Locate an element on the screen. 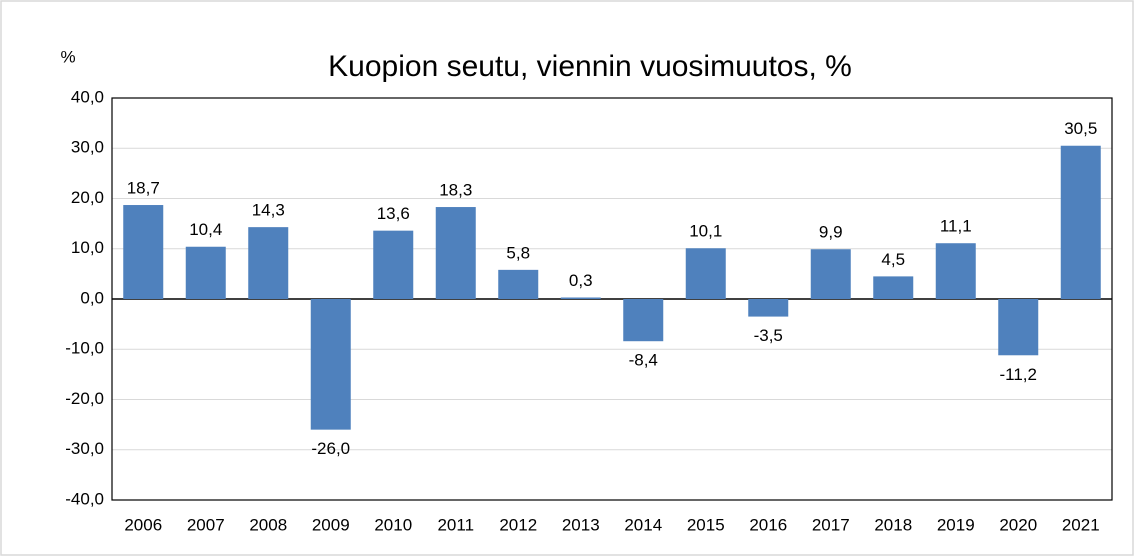 The height and width of the screenshot is (556, 1134). data-label: 13,6 is located at coordinates (393, 213).